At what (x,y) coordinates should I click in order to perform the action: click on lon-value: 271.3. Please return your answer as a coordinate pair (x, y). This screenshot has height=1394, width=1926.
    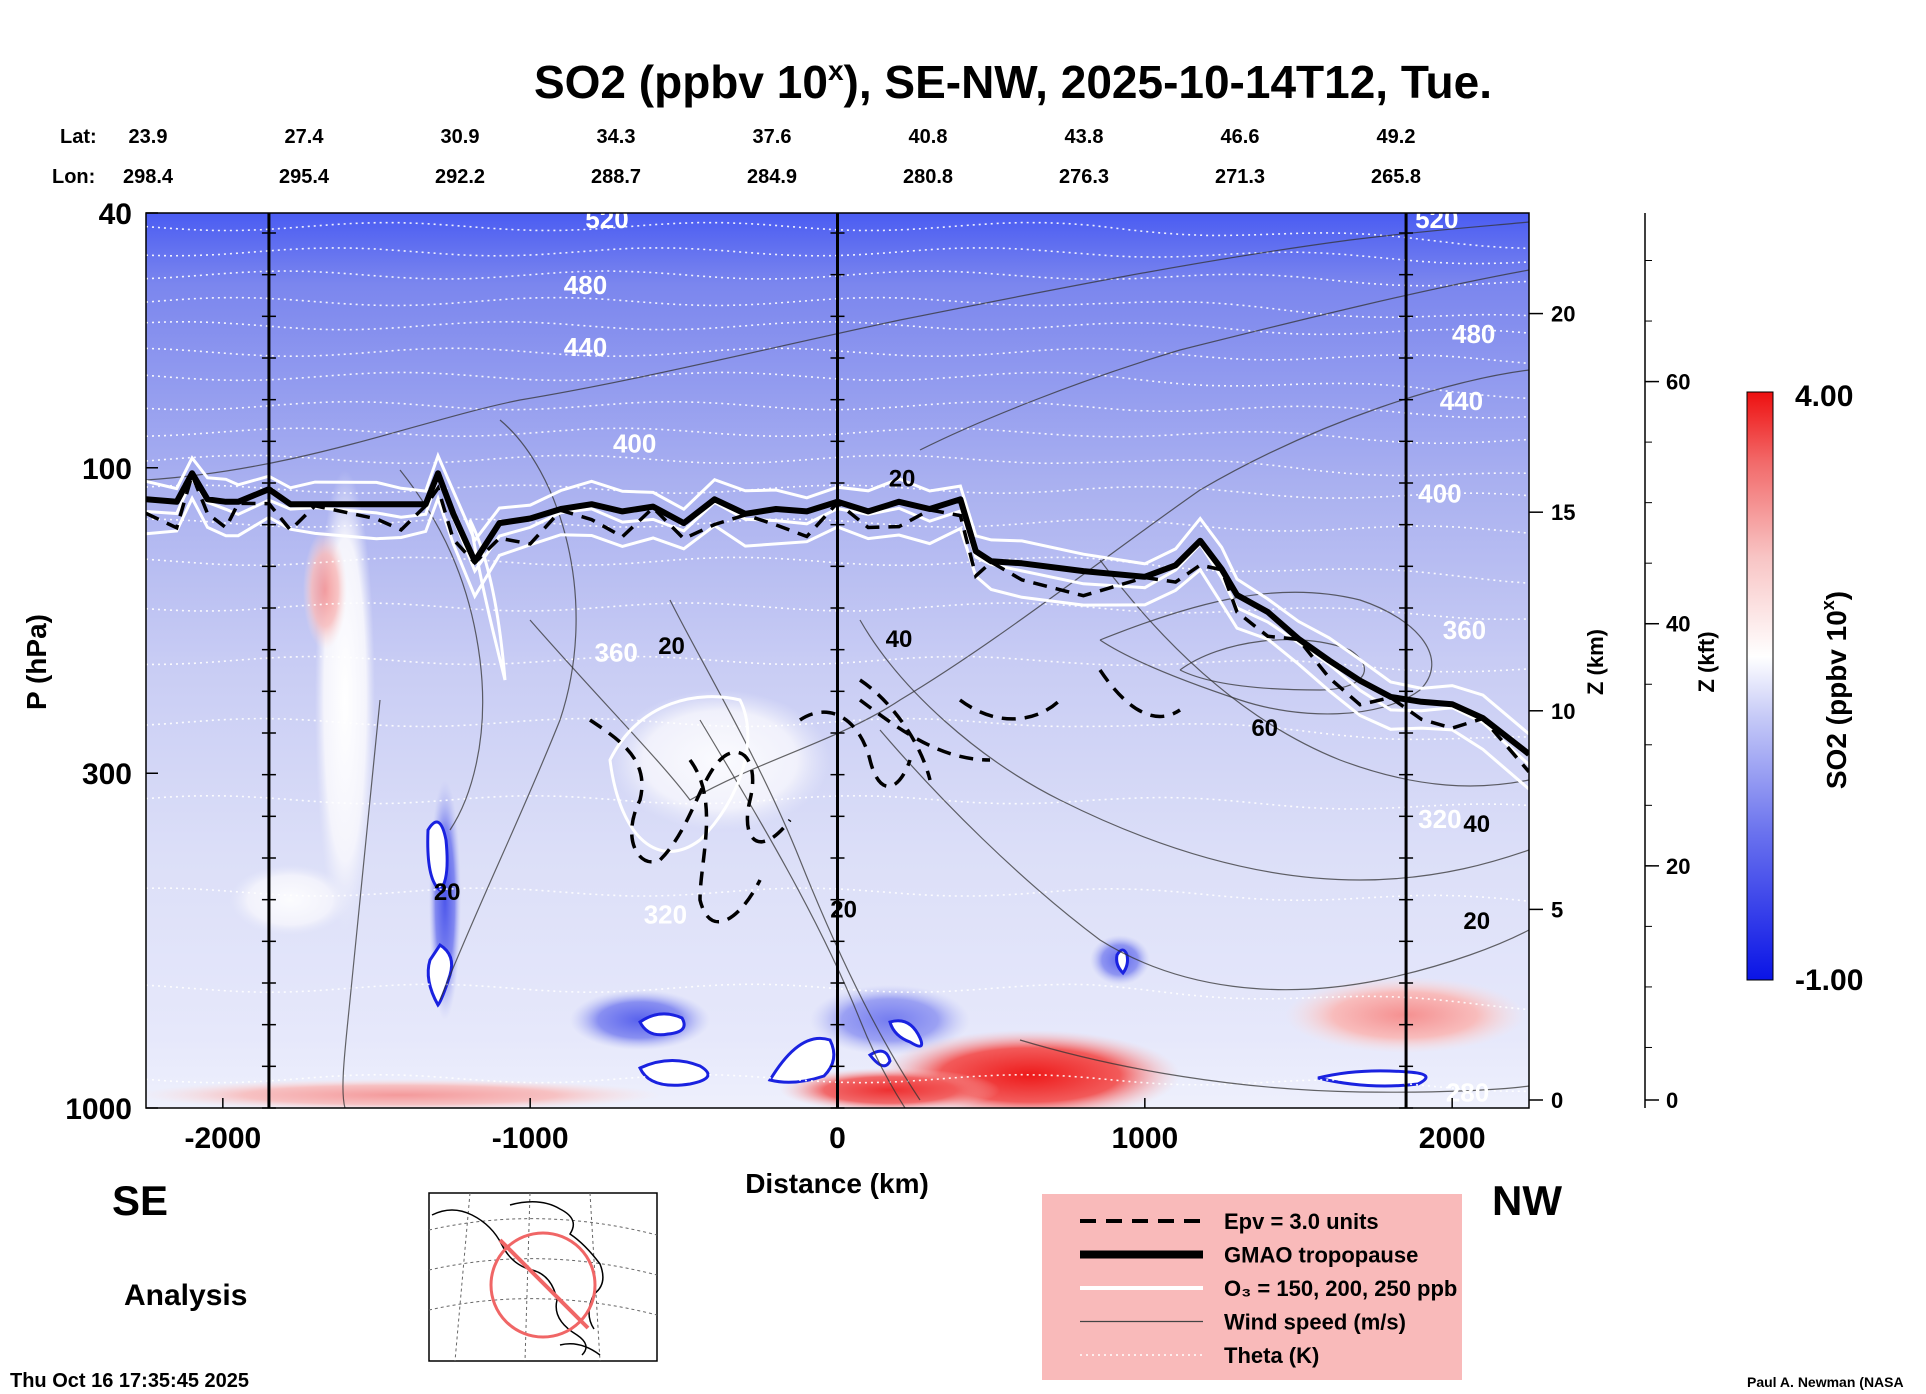
    Looking at the image, I should click on (1240, 177).